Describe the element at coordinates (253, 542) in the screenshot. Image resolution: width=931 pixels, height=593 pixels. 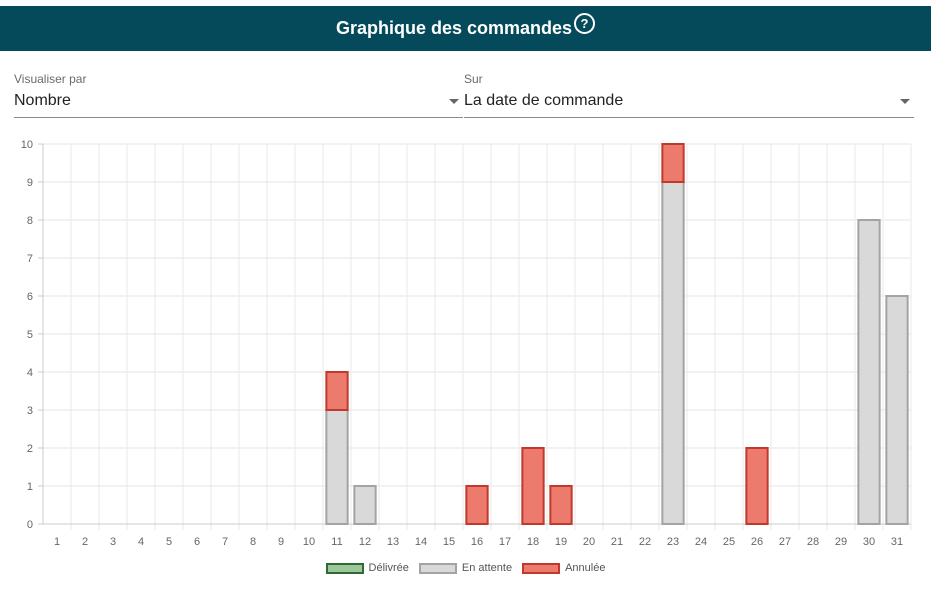
I see `x-tick-label: 8` at that location.